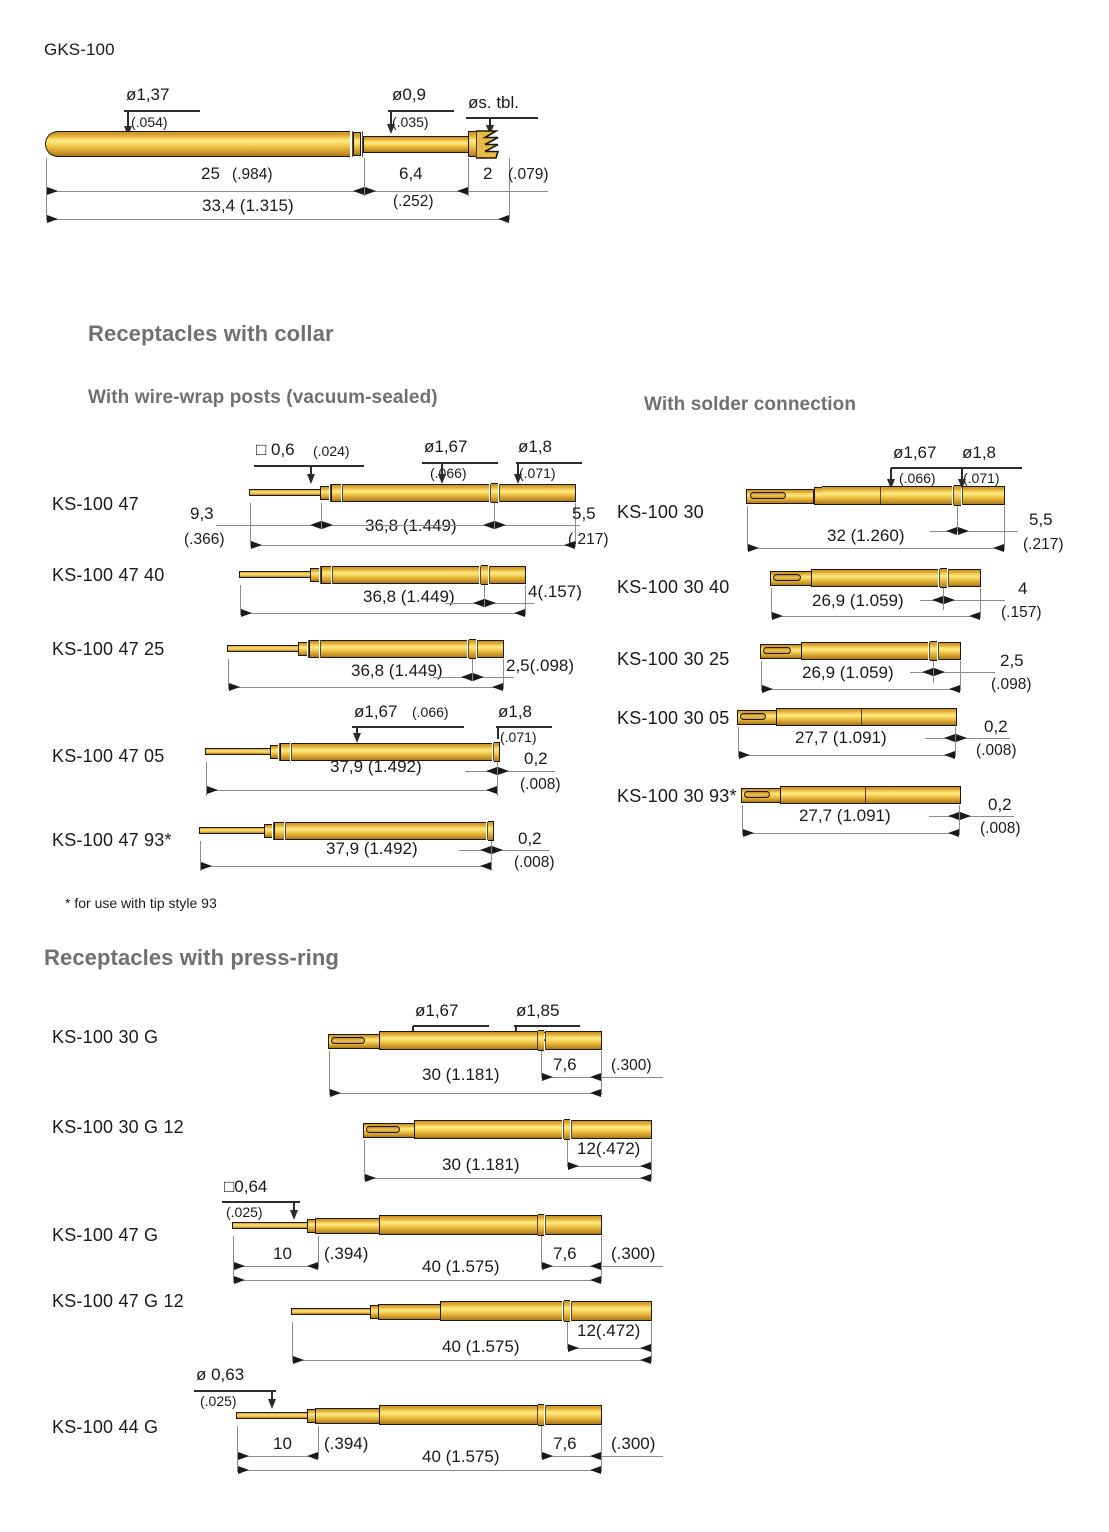 The image size is (1109, 1532). What do you see at coordinates (346, 1443) in the screenshot?
I see `dim-left-inch: (.394)` at bounding box center [346, 1443].